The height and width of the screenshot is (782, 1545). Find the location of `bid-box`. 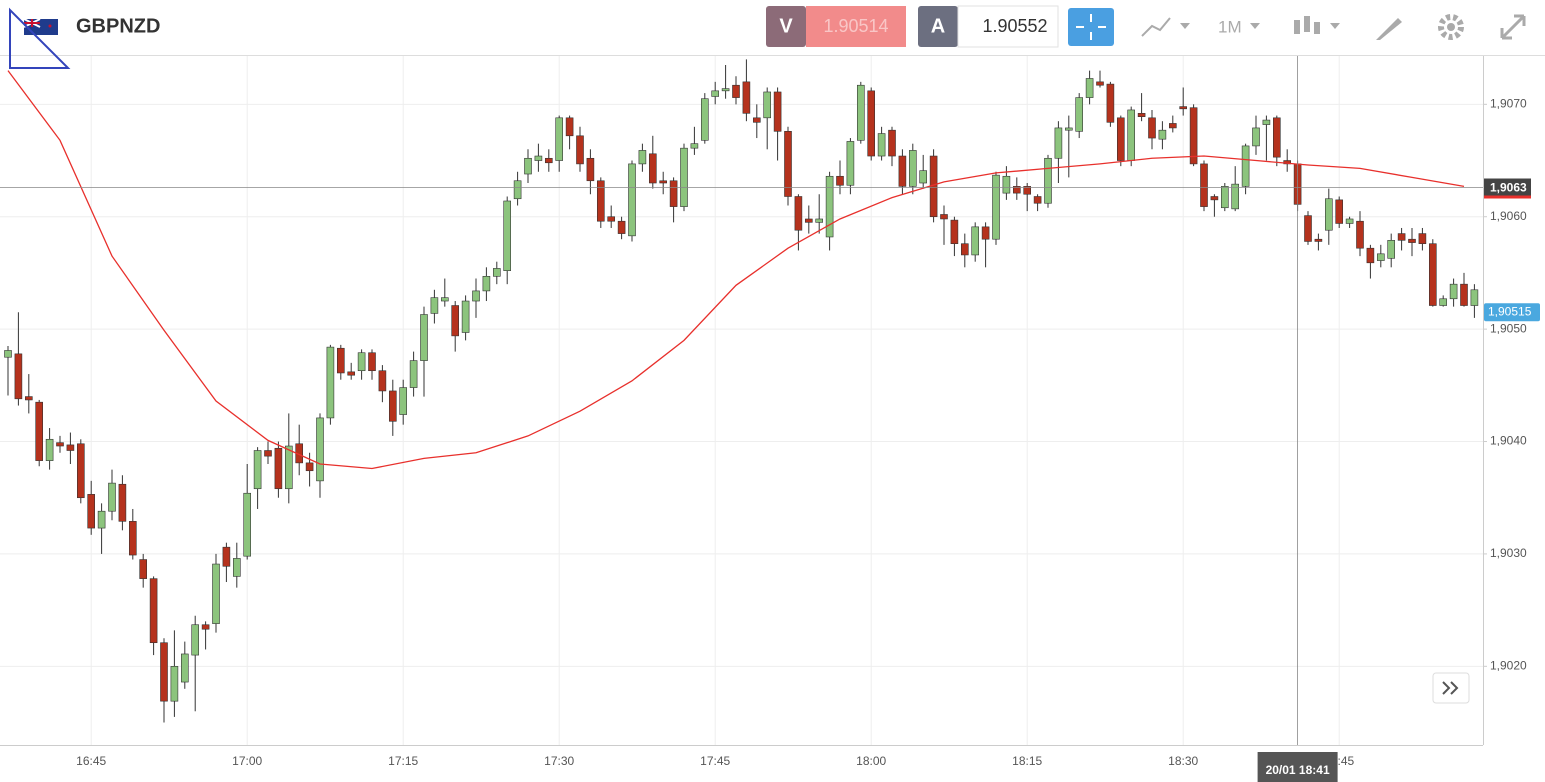

bid-box is located at coordinates (856, 26).